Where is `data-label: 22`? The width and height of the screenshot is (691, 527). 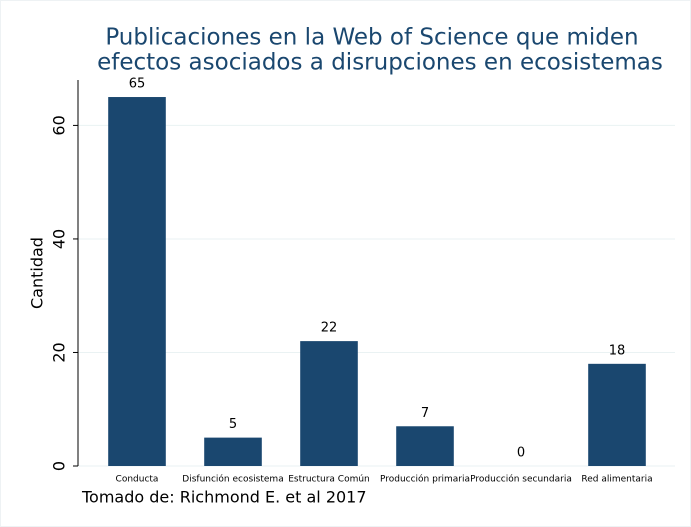 data-label: 22 is located at coordinates (329, 328).